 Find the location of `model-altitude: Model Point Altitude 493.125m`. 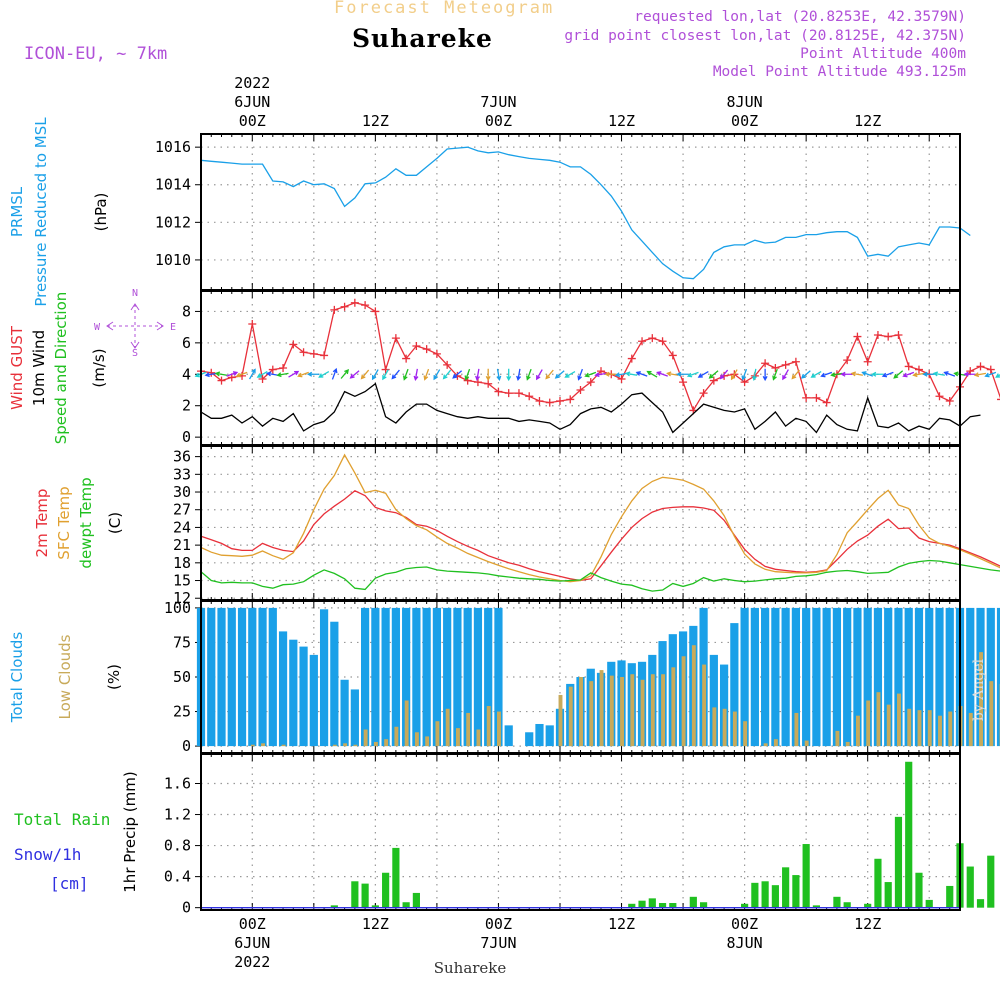

model-altitude: Model Point Altitude 493.125m is located at coordinates (839, 72).